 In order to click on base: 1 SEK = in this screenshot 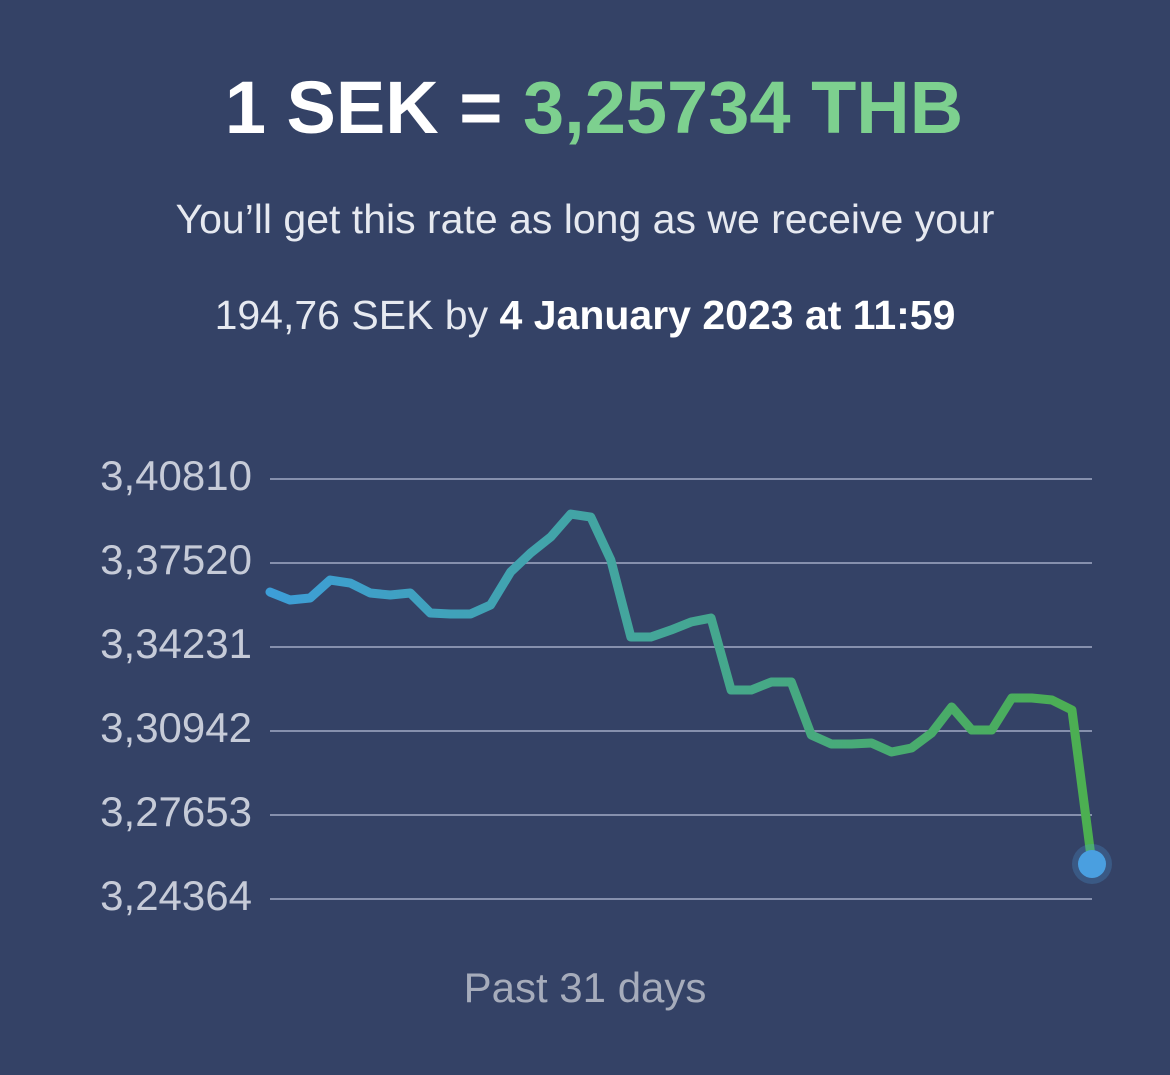, I will do `click(364, 107)`.